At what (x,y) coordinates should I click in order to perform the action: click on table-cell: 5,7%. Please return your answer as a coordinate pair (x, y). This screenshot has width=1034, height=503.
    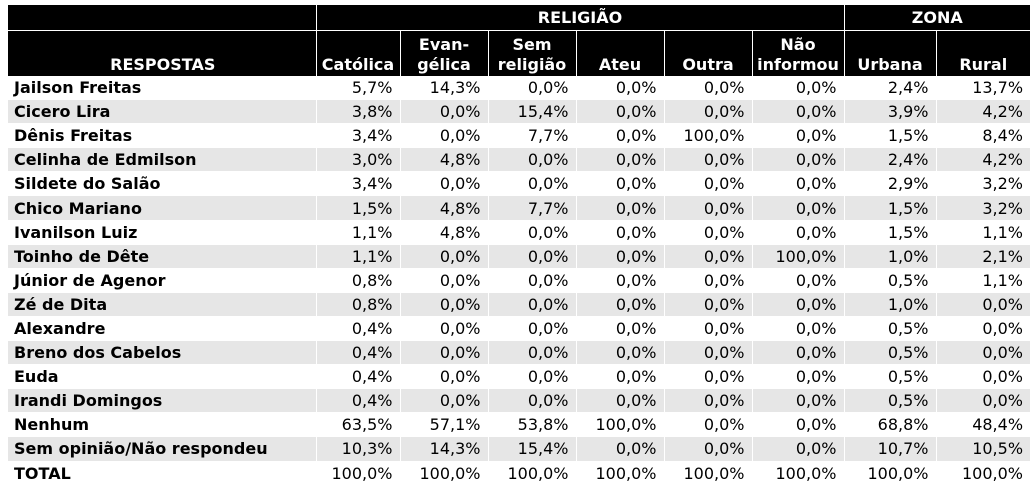
    Looking at the image, I should click on (357, 88).